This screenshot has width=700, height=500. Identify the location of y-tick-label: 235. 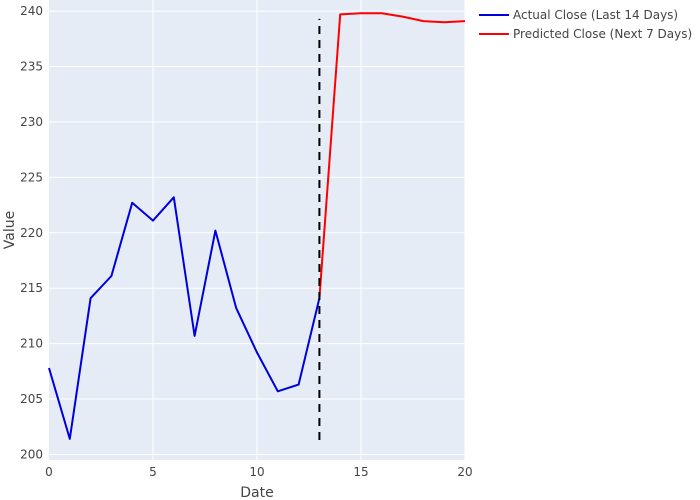
(31, 67).